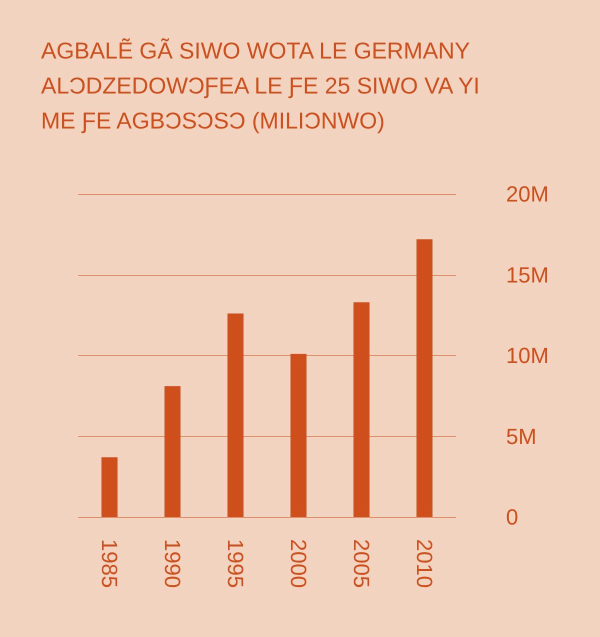 The image size is (600, 637). What do you see at coordinates (172, 563) in the screenshot?
I see `x-tick-label: 1990` at bounding box center [172, 563].